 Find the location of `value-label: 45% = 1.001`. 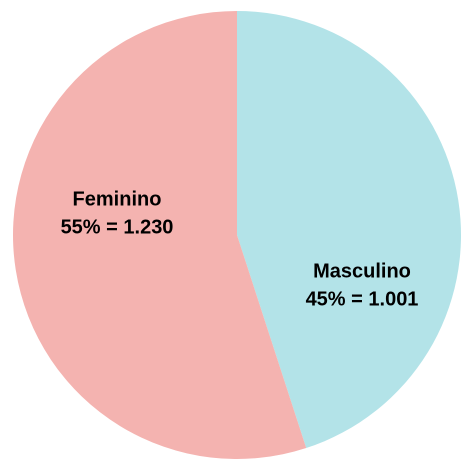

value-label: 45% = 1.001 is located at coordinates (362, 299).